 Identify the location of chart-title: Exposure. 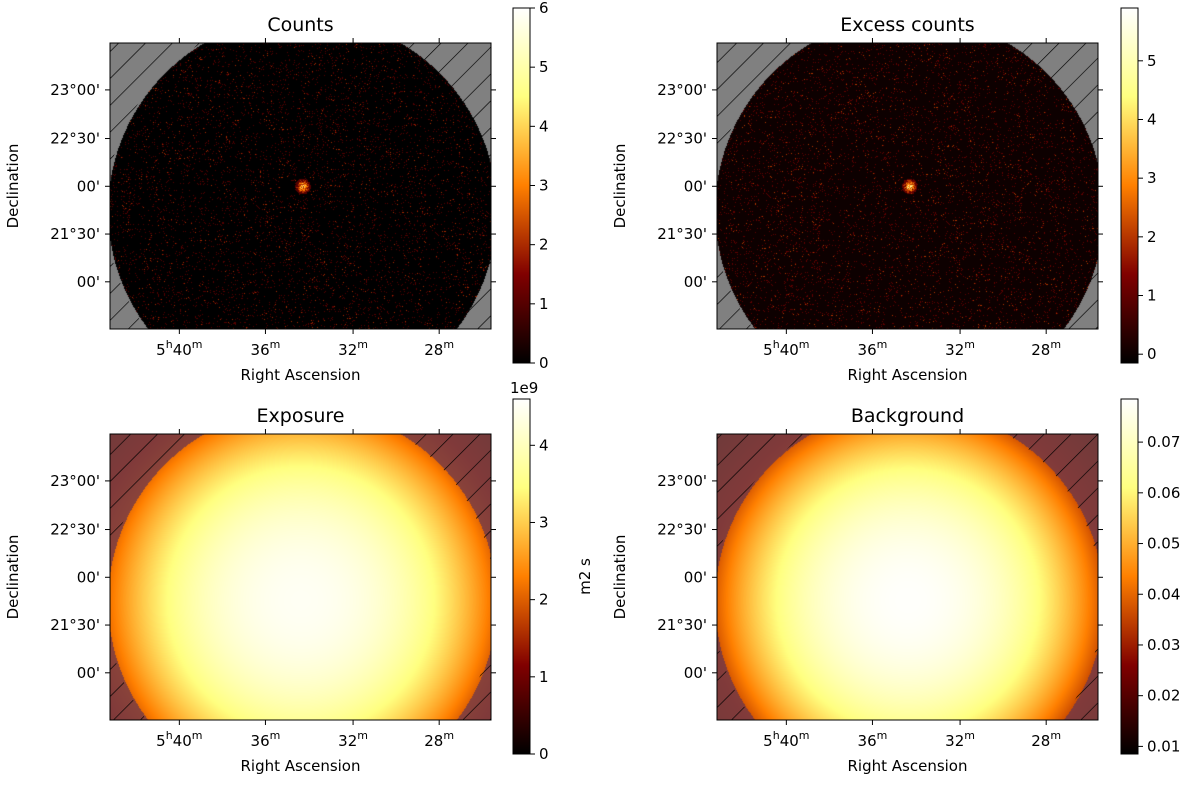
(301, 416).